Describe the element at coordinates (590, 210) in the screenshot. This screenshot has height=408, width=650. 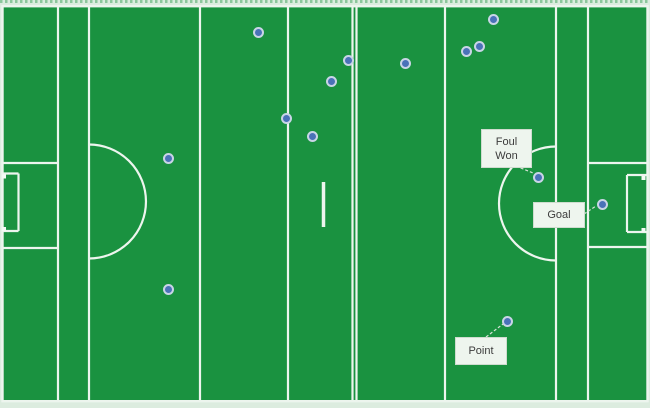
I see `leader-line-goal` at that location.